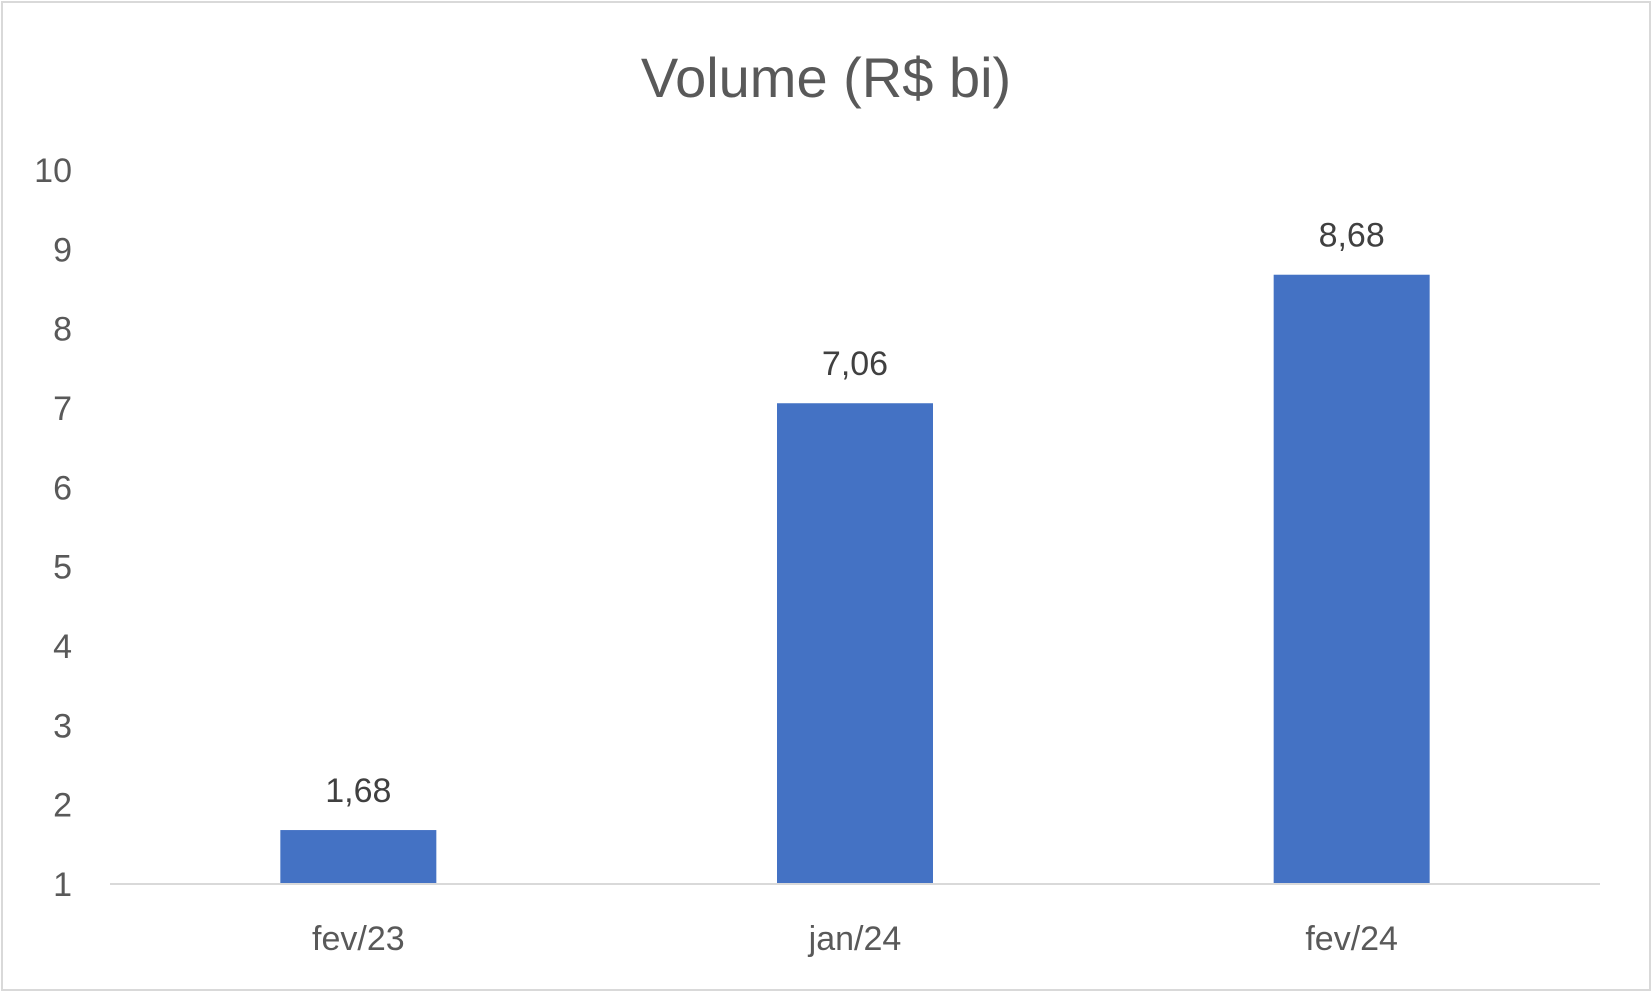 The width and height of the screenshot is (1652, 992). What do you see at coordinates (62, 409) in the screenshot?
I see `y-tick-label: 7` at bounding box center [62, 409].